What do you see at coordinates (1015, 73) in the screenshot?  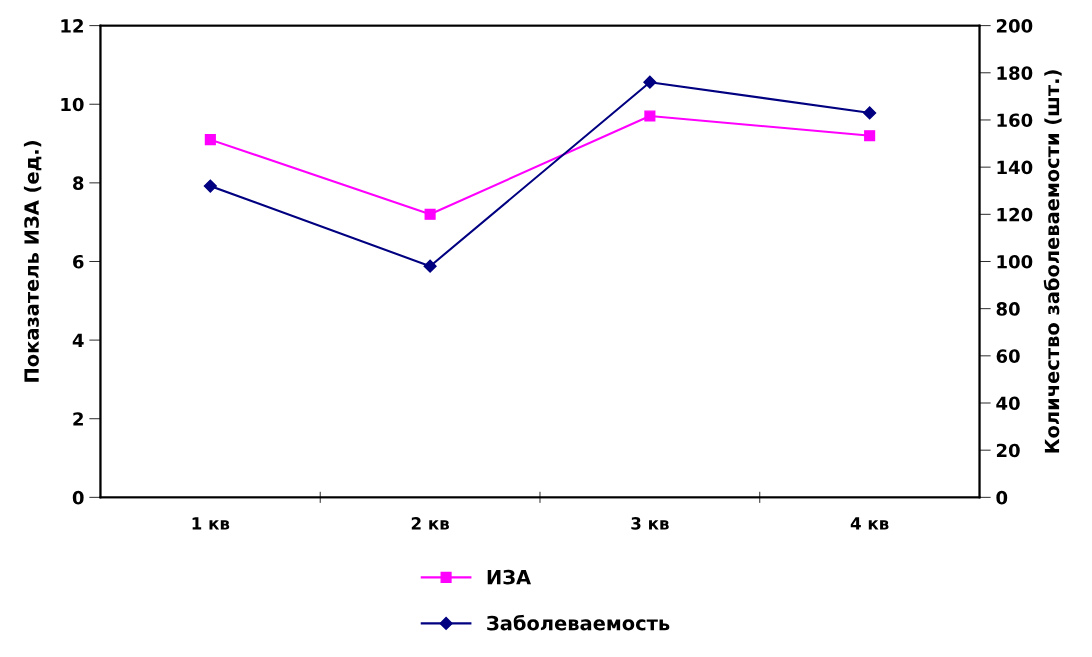 I see `y2-tick-label: 180` at bounding box center [1015, 73].